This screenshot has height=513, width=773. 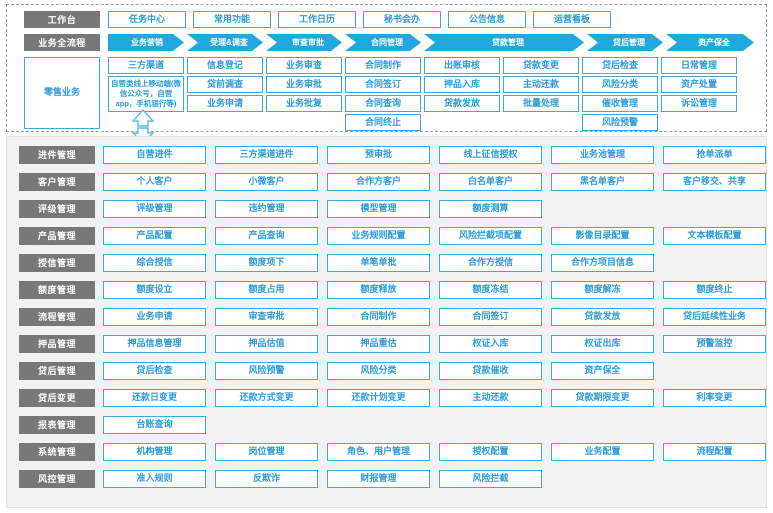 What do you see at coordinates (57, 316) in the screenshot?
I see `module-label-7: 流程管理` at bounding box center [57, 316].